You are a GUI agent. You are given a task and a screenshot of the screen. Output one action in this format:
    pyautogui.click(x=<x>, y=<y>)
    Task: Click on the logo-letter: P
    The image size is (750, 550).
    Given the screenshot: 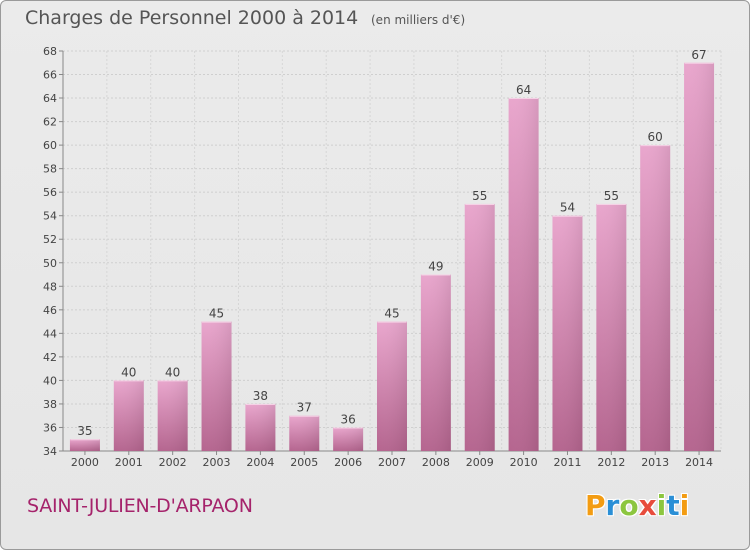 What is the action you would take?
    pyautogui.click(x=595, y=505)
    